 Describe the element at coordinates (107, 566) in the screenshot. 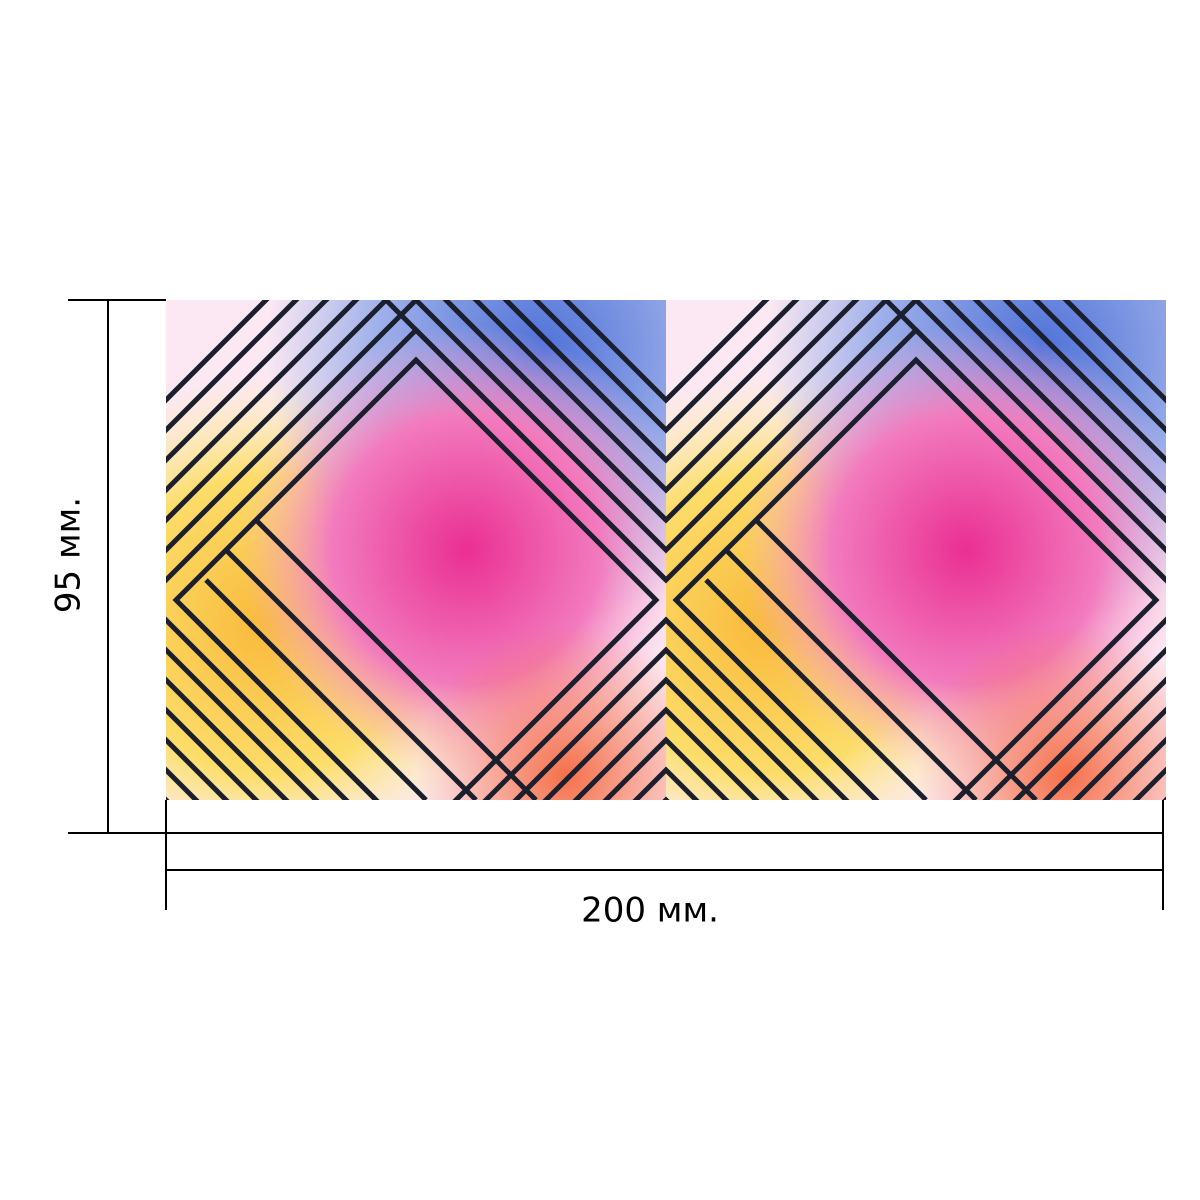

I see `height-dimension: 95 мм.` at that location.